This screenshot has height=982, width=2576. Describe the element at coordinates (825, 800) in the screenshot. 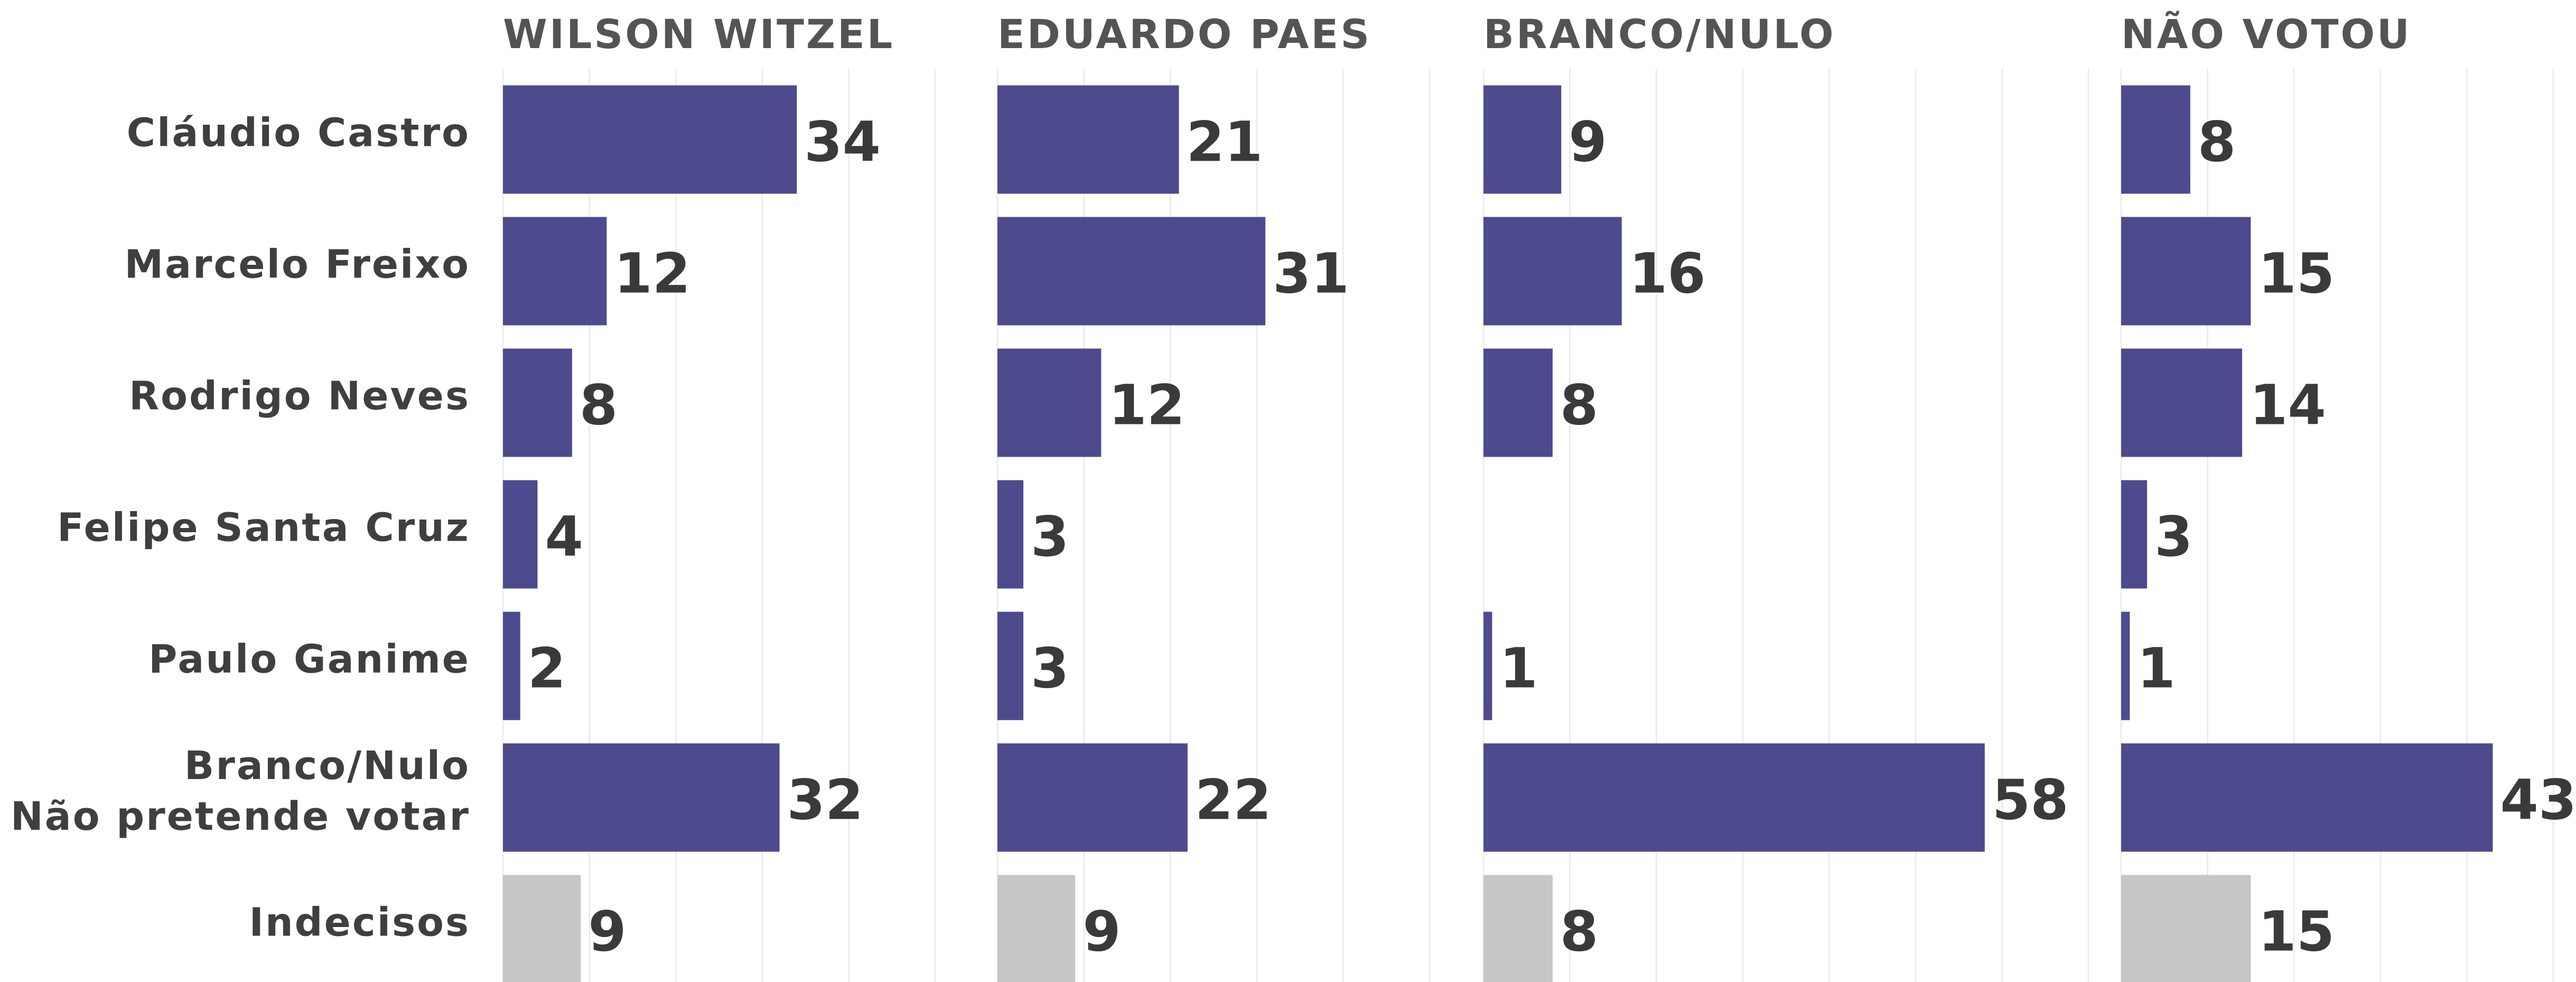

I see `value-label: 32` at that location.